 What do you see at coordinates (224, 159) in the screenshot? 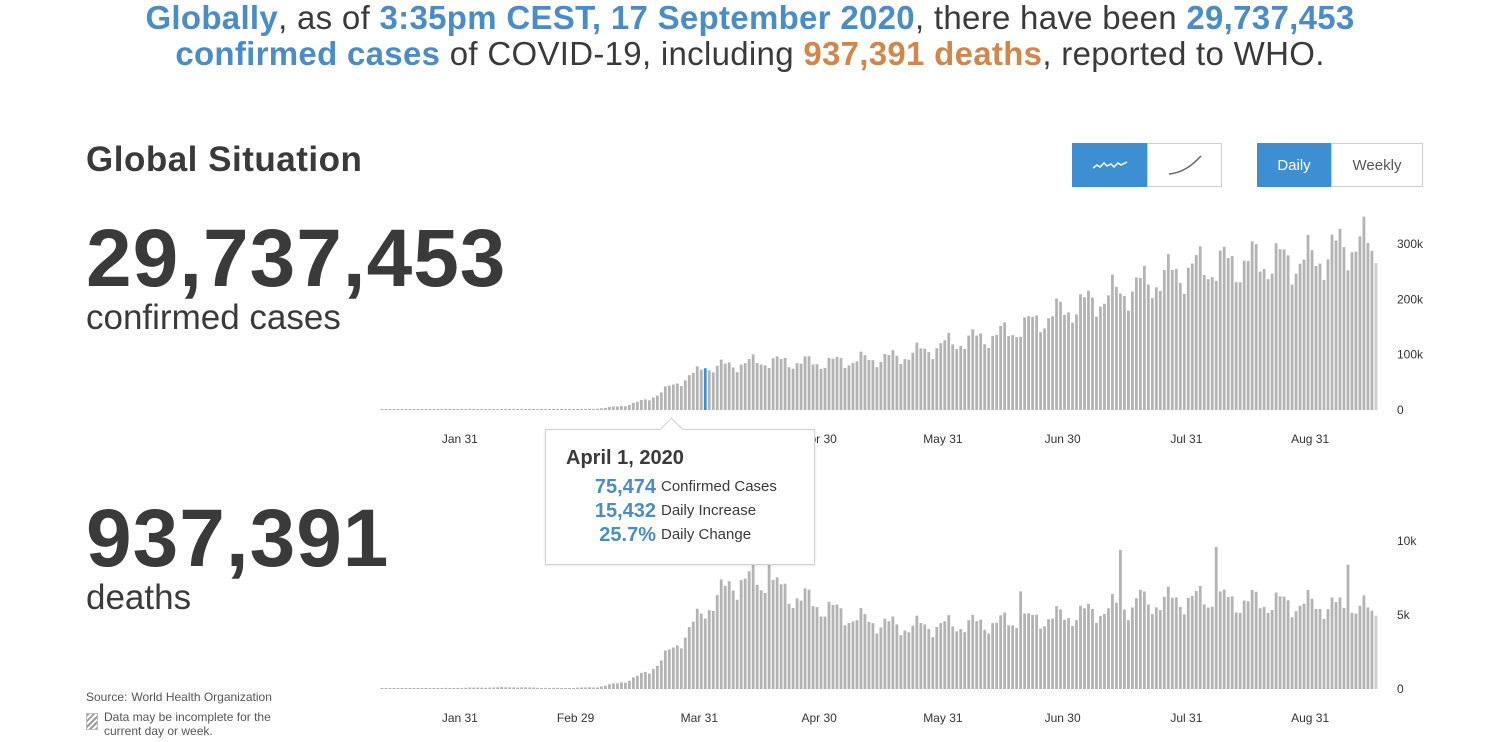
I see `section-title: Global Situation` at bounding box center [224, 159].